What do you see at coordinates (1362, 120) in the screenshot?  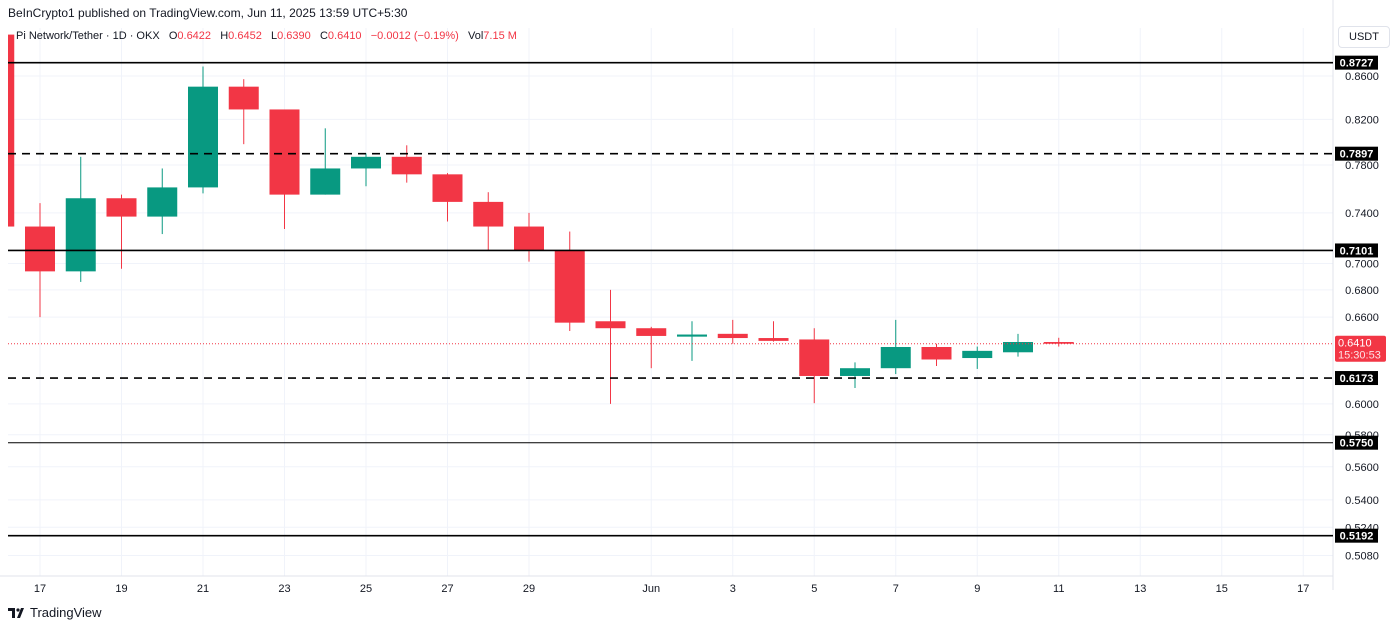 I see `y-tick-label: 0.8200` at bounding box center [1362, 120].